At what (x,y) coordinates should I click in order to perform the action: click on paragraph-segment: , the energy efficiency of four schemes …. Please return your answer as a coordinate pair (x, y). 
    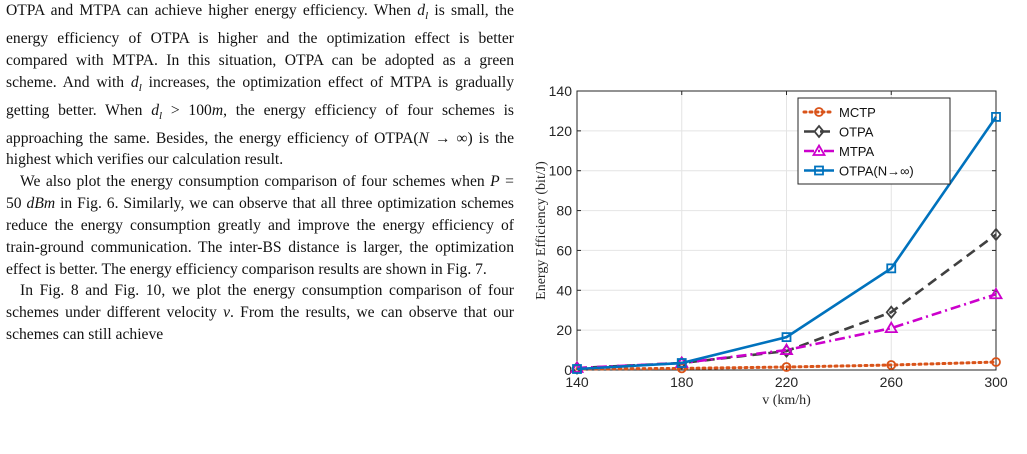
    Looking at the image, I should click on (260, 124).